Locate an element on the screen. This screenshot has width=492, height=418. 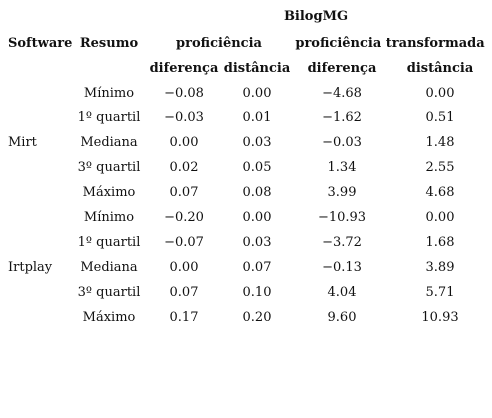
row-value: 10.93 is located at coordinates (440, 317).